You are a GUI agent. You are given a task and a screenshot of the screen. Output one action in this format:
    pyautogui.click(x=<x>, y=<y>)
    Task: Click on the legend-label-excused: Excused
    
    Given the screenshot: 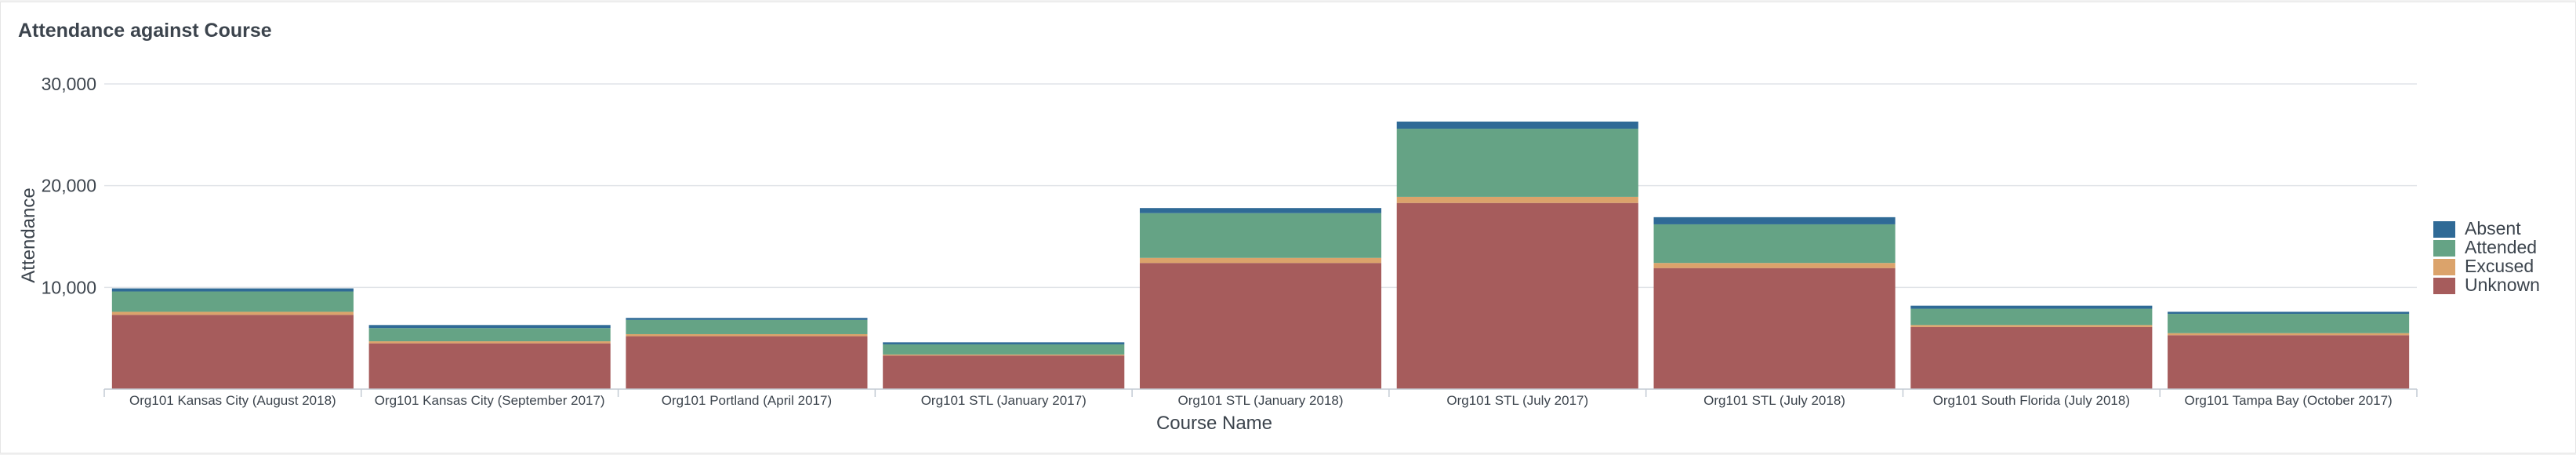 What is the action you would take?
    pyautogui.click(x=2499, y=266)
    